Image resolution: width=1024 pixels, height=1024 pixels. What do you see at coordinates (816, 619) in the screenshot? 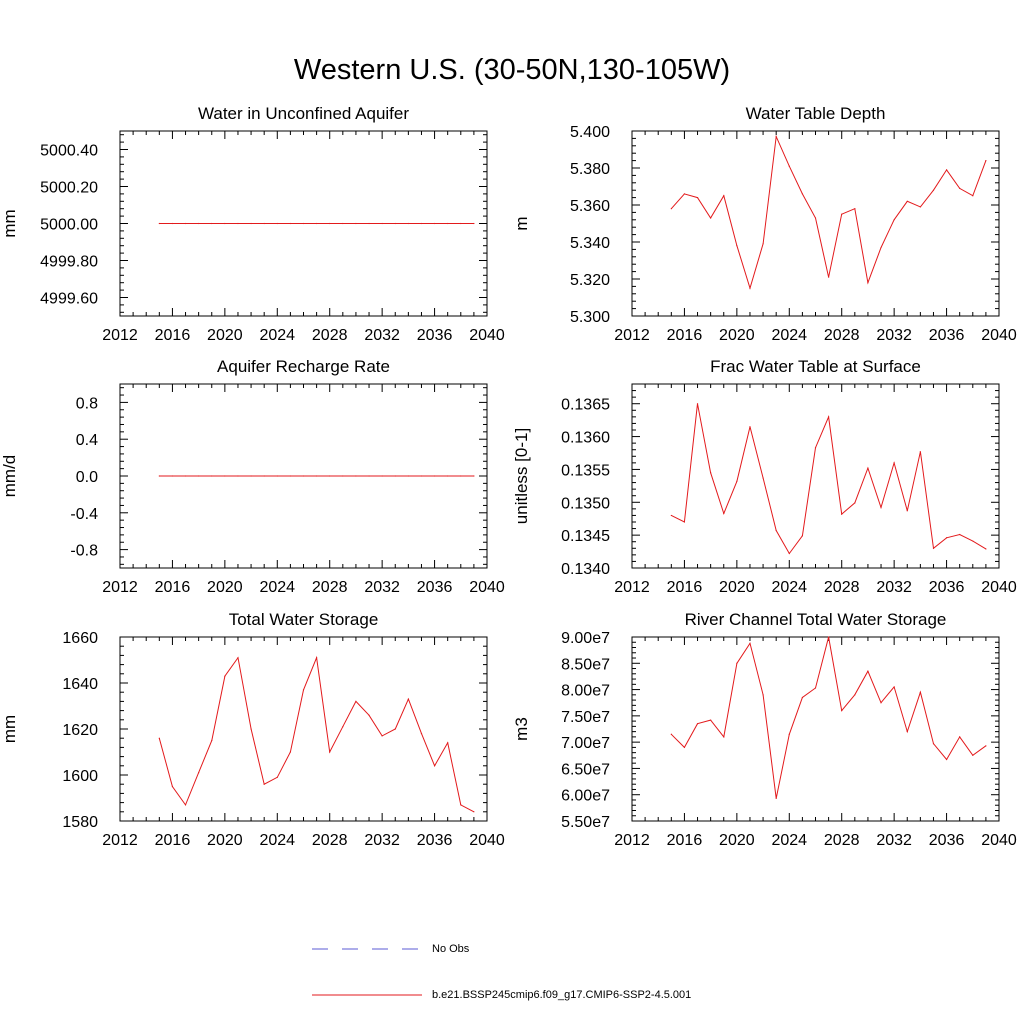
I see `chart-title: River Channel Total Water Storage` at bounding box center [816, 619].